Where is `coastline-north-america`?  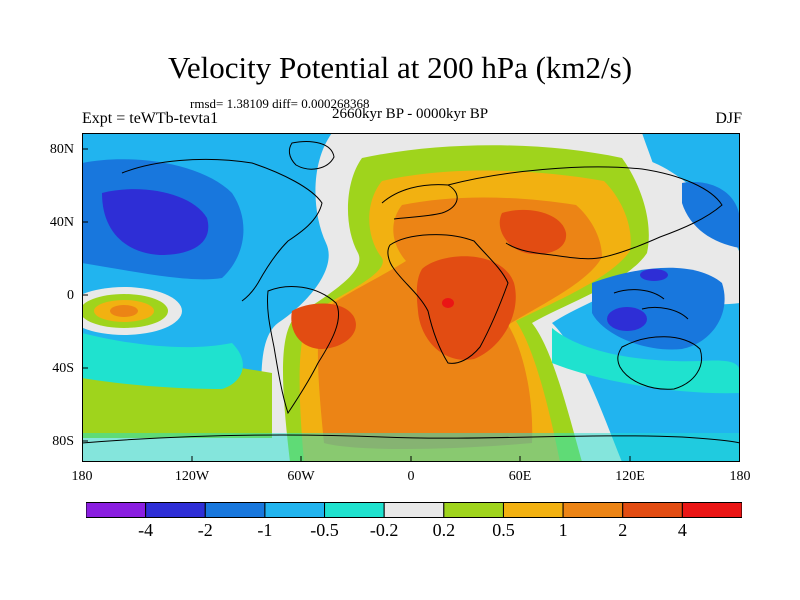
coastline-north-america is located at coordinates (222, 230).